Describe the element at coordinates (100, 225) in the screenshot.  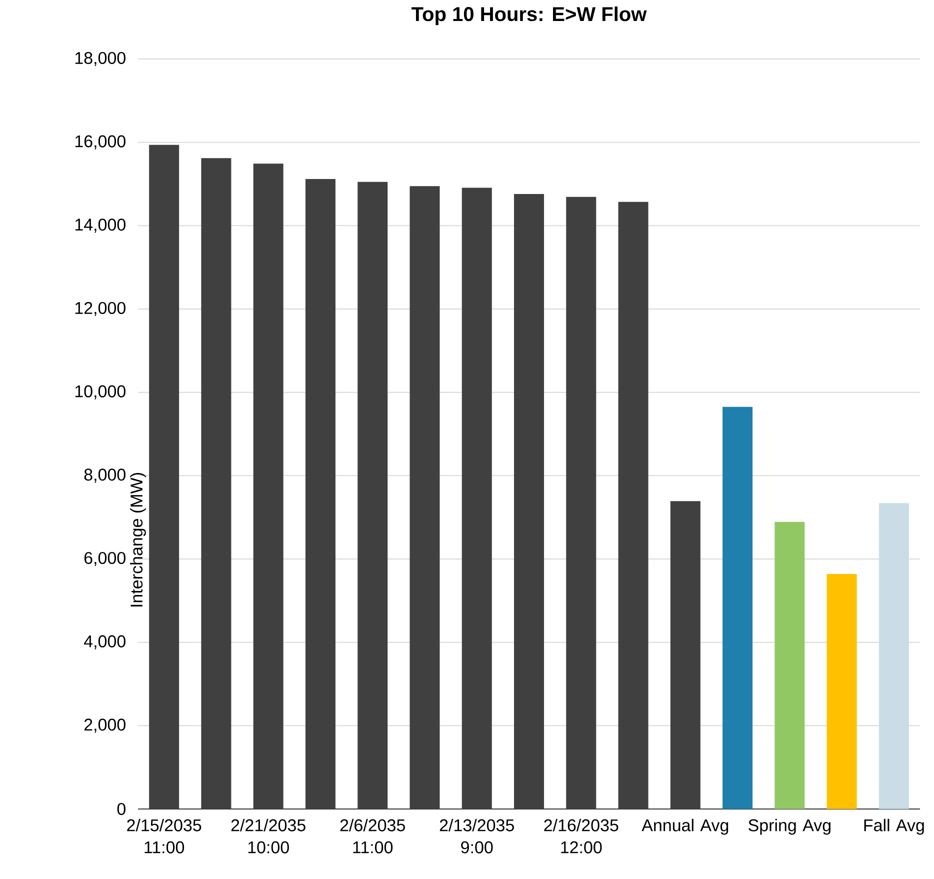
I see `y-tick-label: 14,000` at that location.